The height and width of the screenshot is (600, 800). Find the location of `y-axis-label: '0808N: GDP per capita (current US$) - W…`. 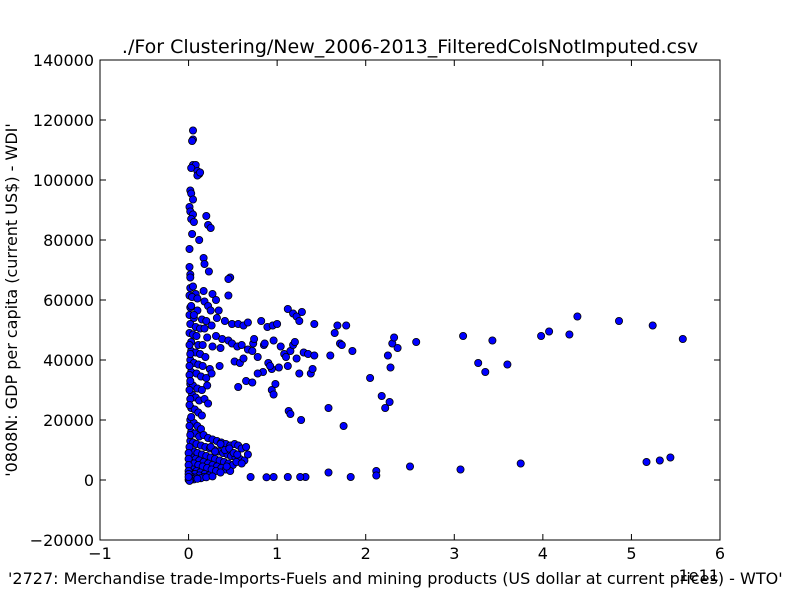

y-axis-label: '0808N: GDP per capita (current US$) - W… is located at coordinates (11, 300).